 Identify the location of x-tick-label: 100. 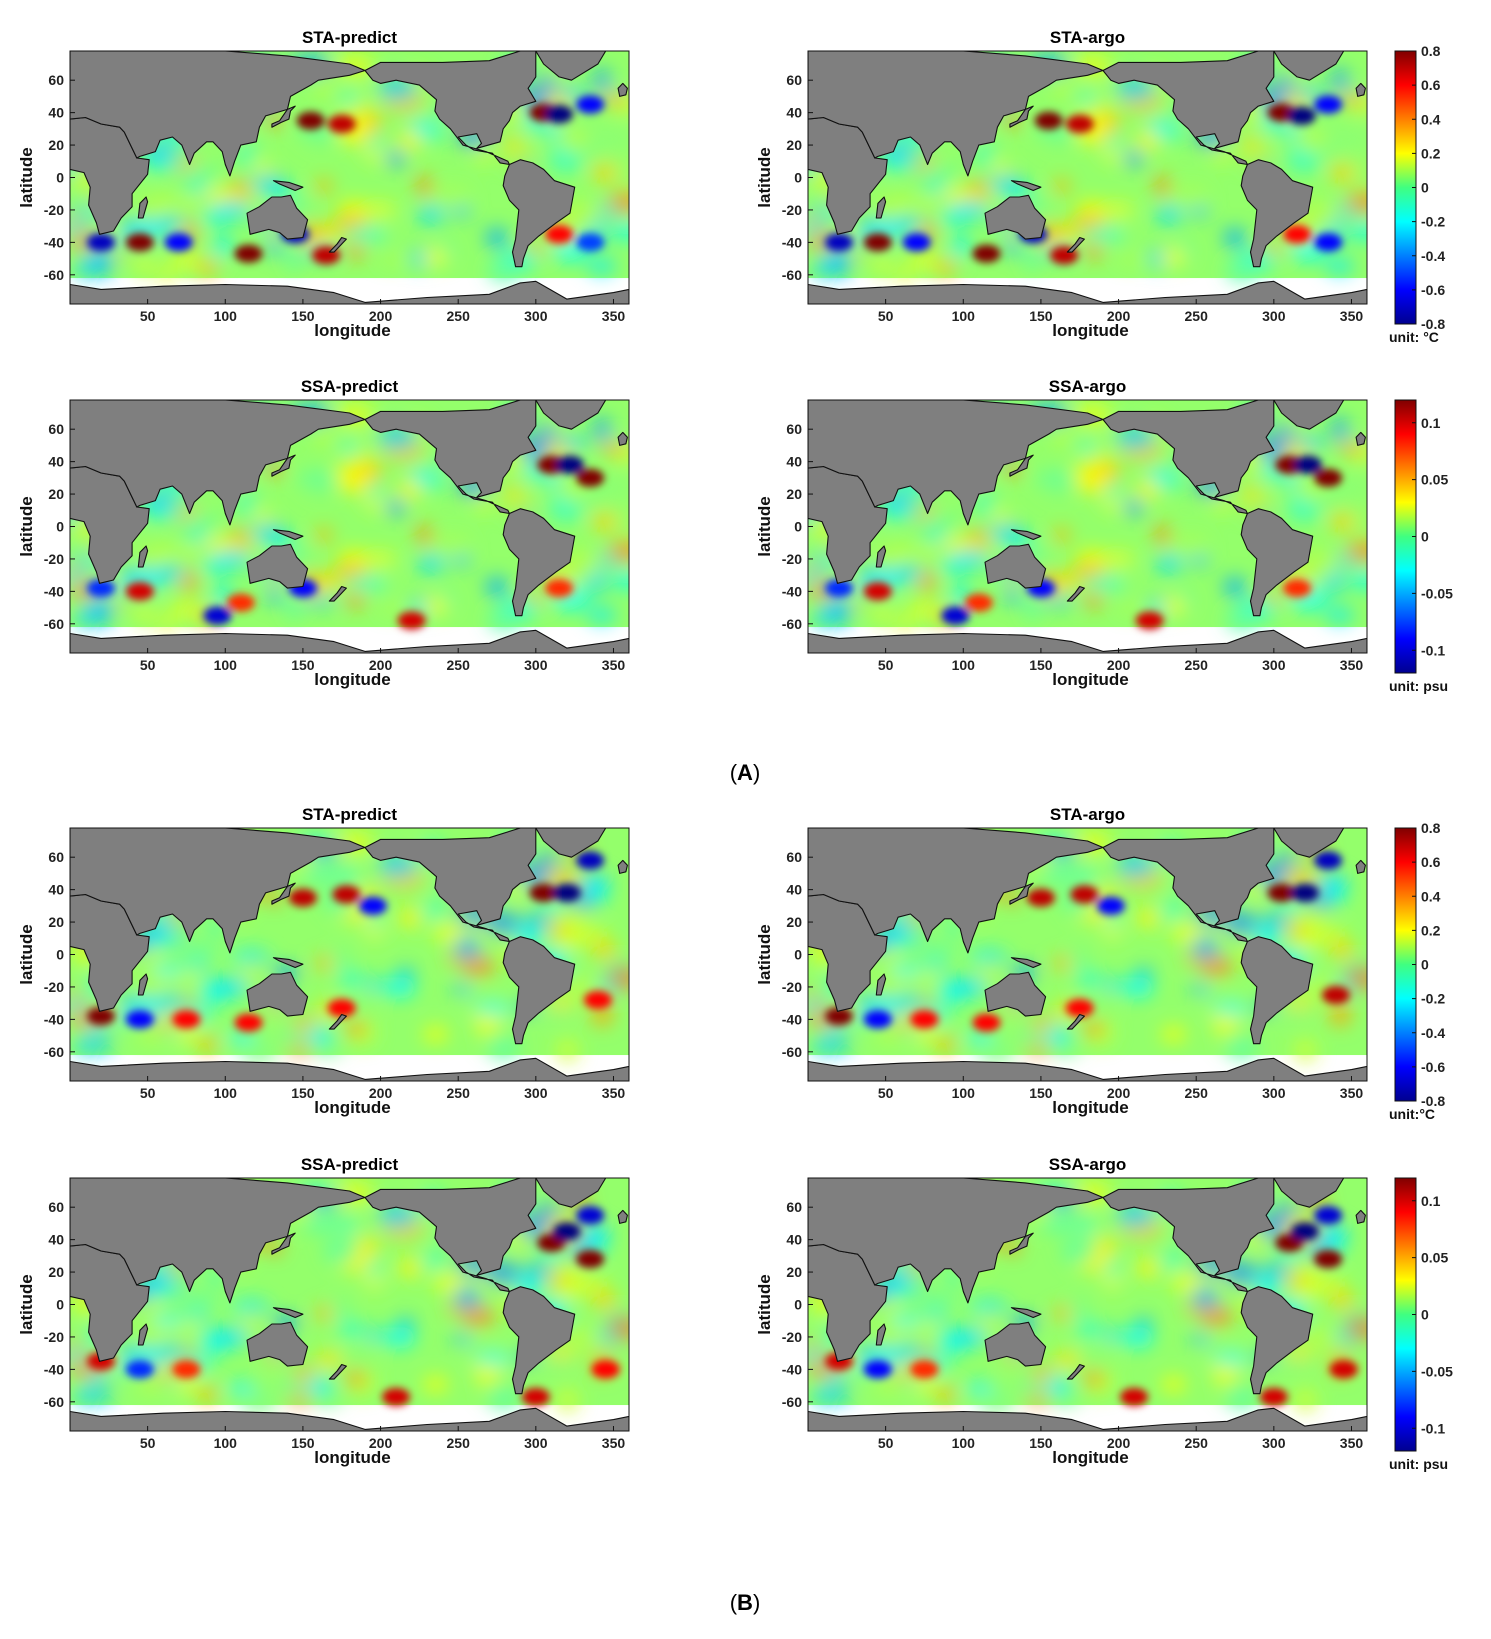
(226, 665).